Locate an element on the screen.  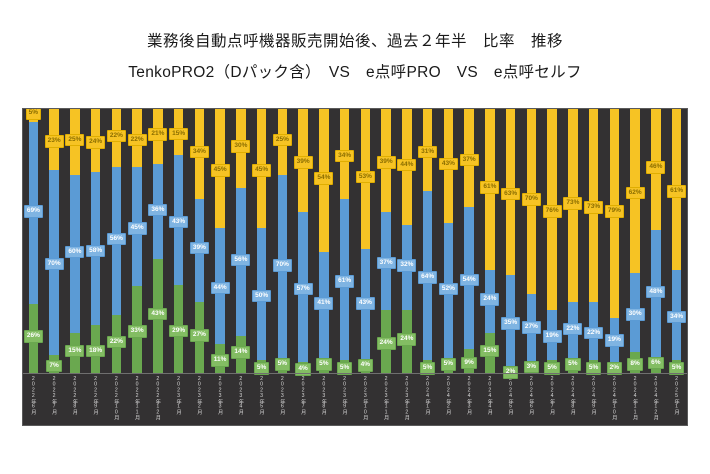
bar-column: 37% 54% 9% is located at coordinates (469, 241).